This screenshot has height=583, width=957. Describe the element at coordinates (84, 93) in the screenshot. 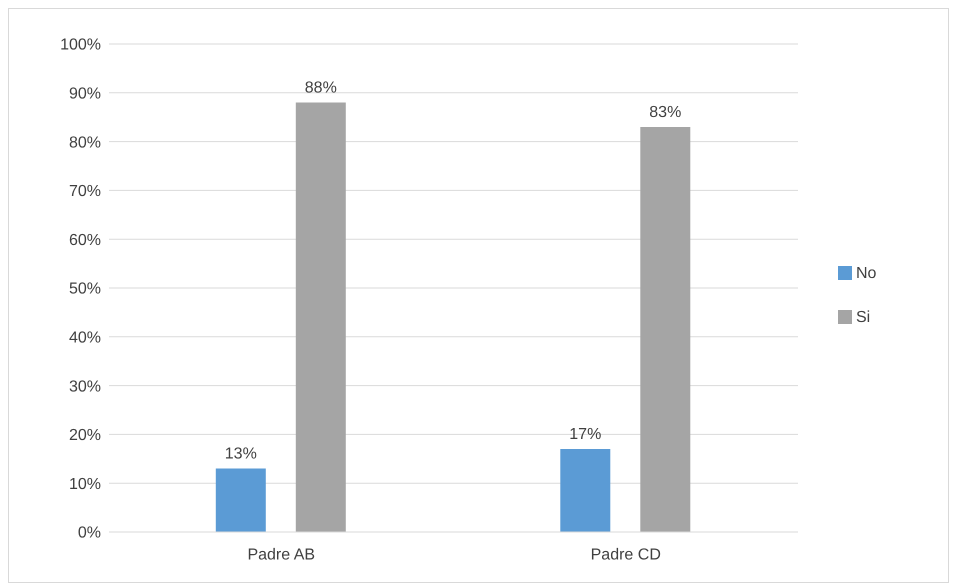

I see `y-tick-label: 90%` at that location.